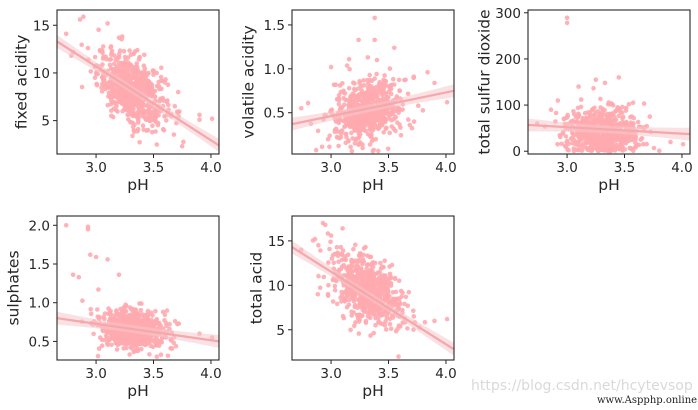 The image size is (698, 410). I want to click on x-tick-label: 3.5, so click(388, 374).